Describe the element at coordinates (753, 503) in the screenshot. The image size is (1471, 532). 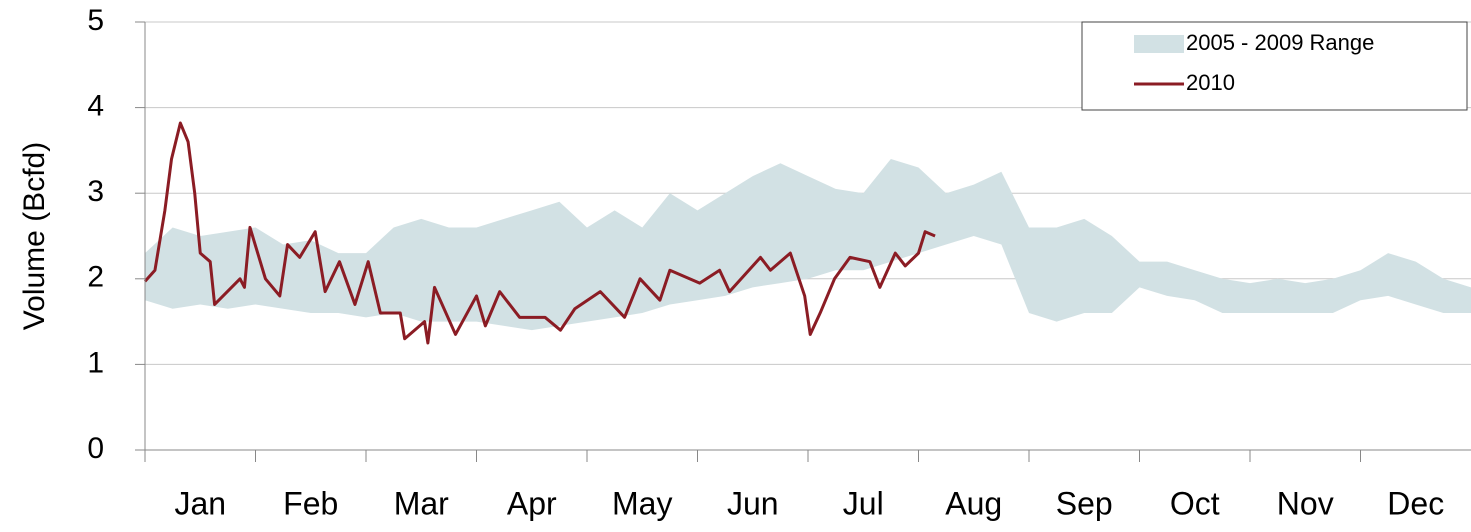
I see `x-tick-label: Jun` at that location.